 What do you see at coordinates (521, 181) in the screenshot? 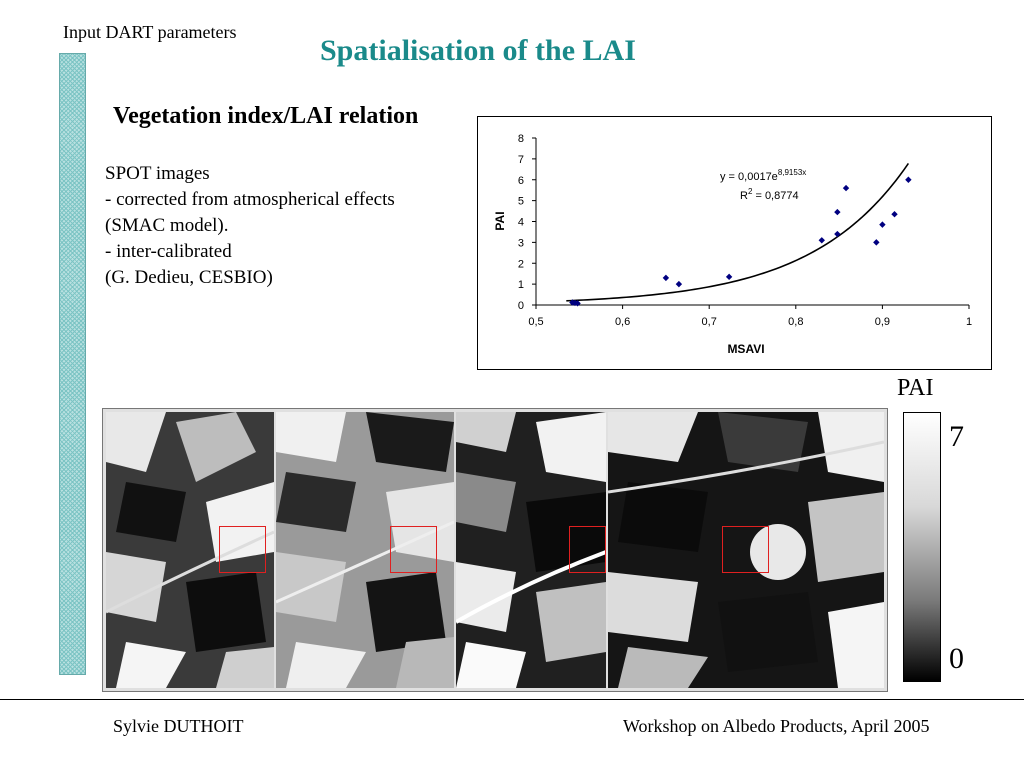
I see `y-tick-label: 6` at bounding box center [521, 181].